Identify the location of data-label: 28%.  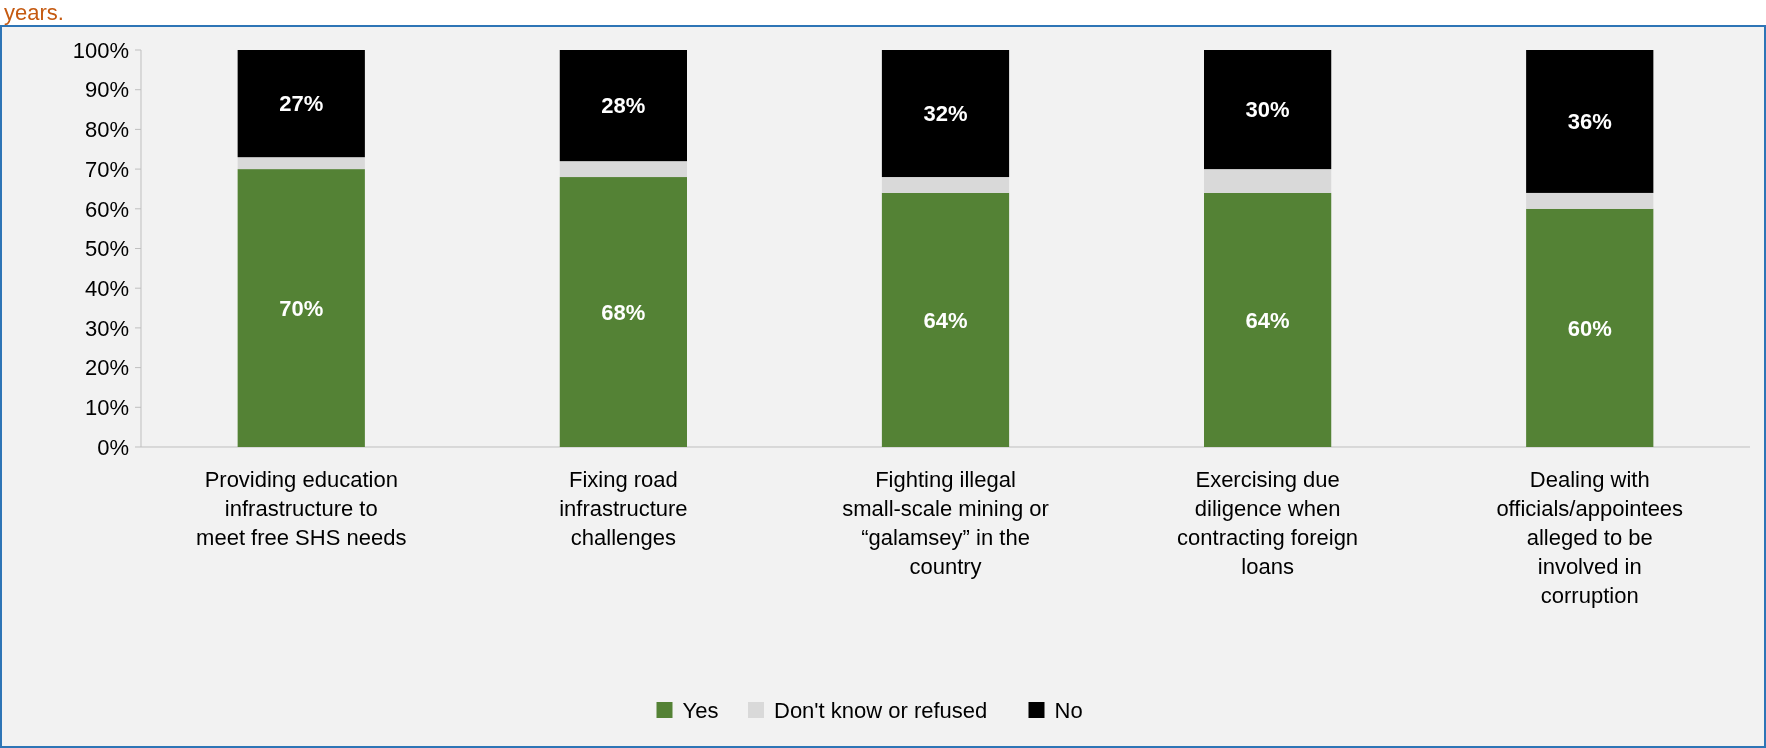
(623, 106).